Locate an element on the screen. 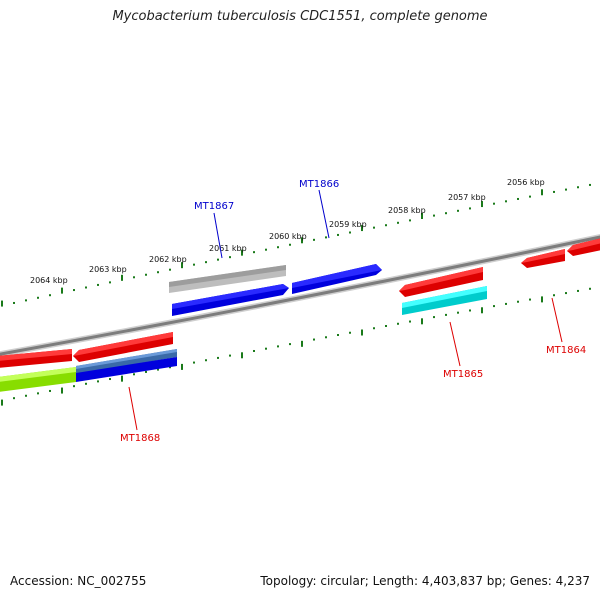 The image size is (600, 600). label-leader-mt1864 is located at coordinates (557, 320).